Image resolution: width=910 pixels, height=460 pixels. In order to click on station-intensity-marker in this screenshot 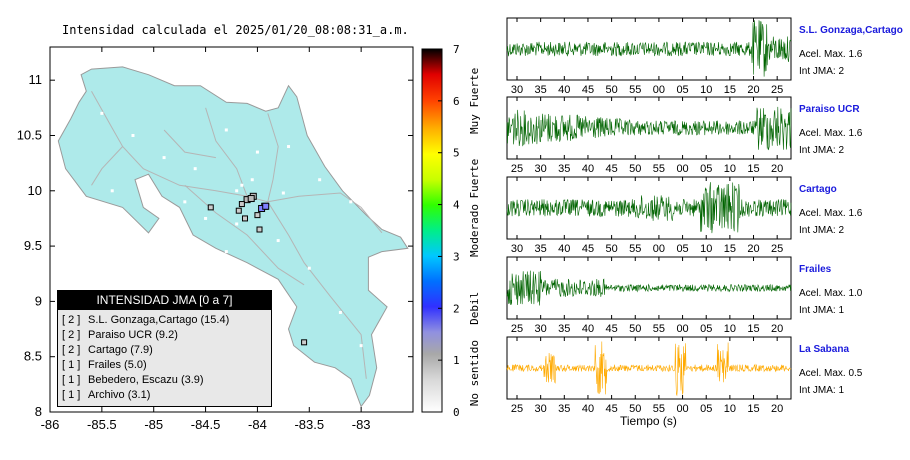, I will do `click(266, 206)`.